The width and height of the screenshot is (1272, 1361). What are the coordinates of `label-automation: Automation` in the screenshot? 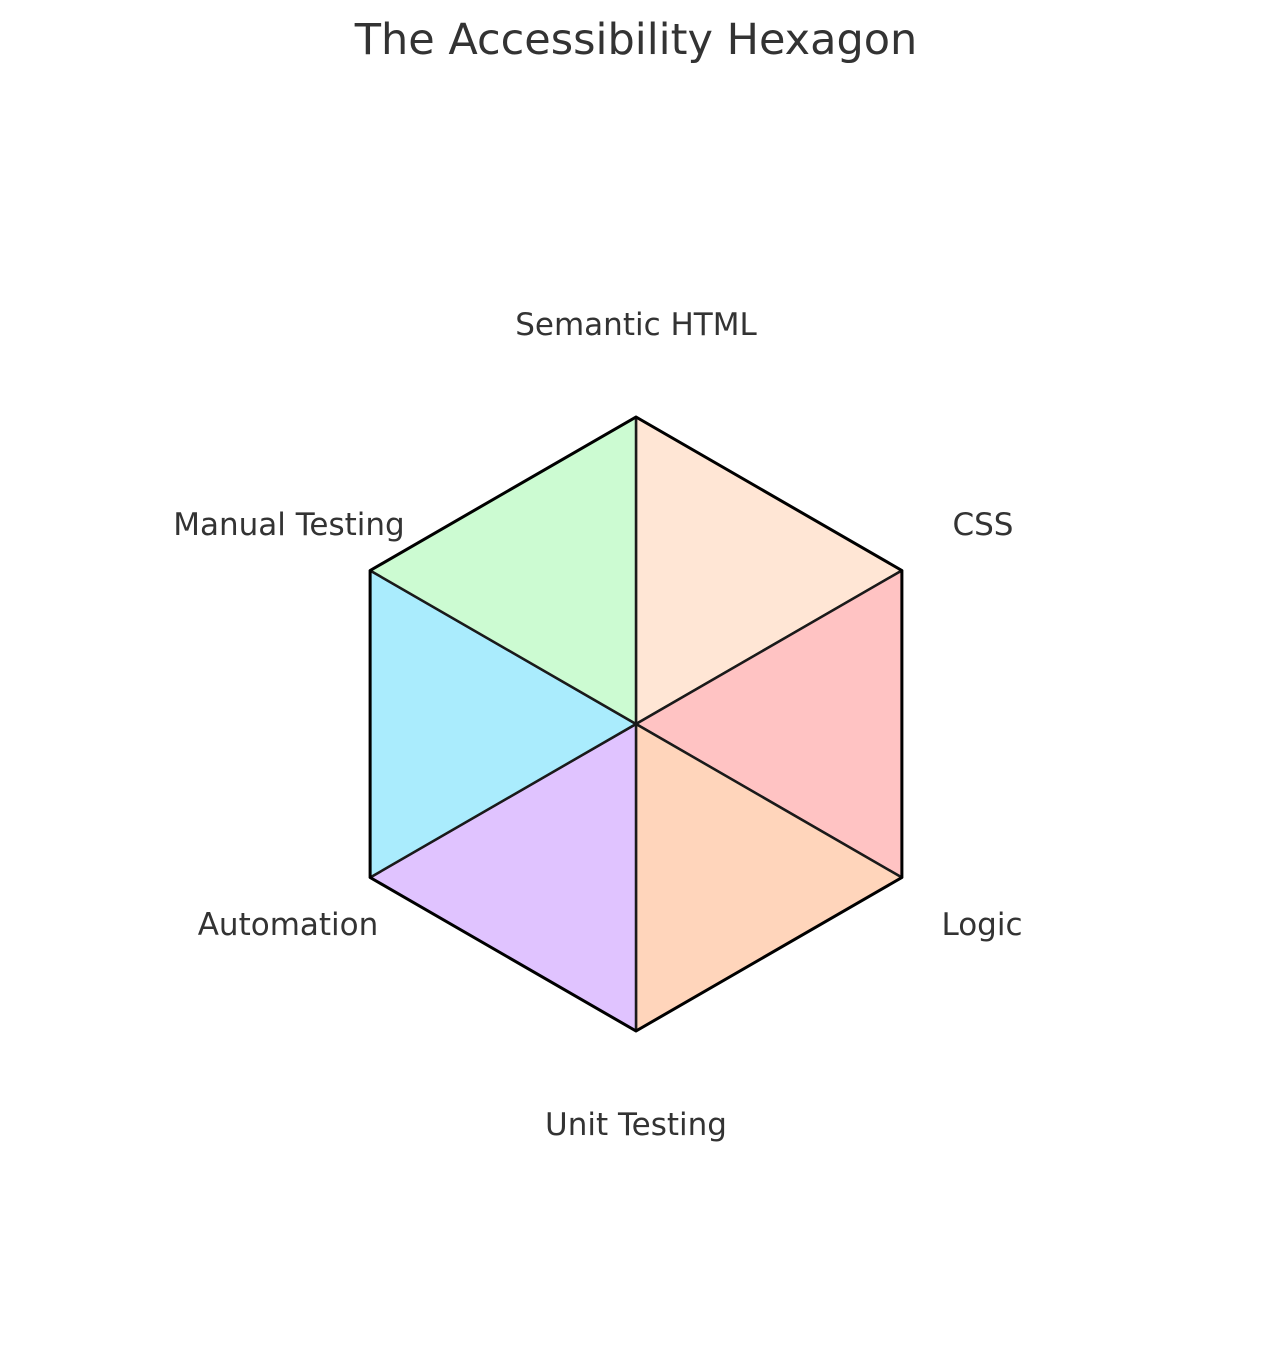 It's located at (288, 925).